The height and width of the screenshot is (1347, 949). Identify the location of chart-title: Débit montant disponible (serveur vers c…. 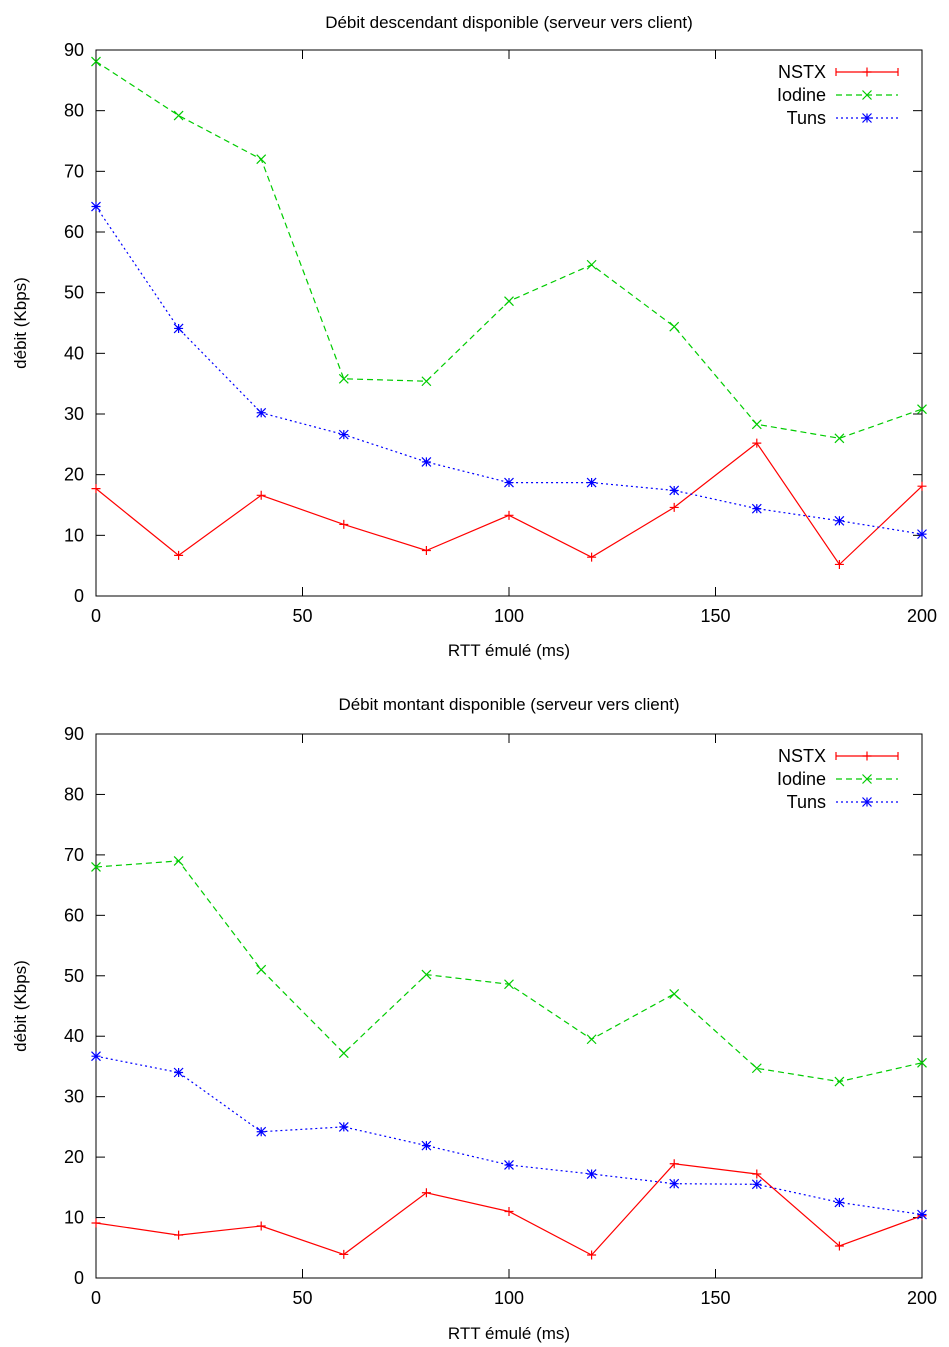
(508, 704).